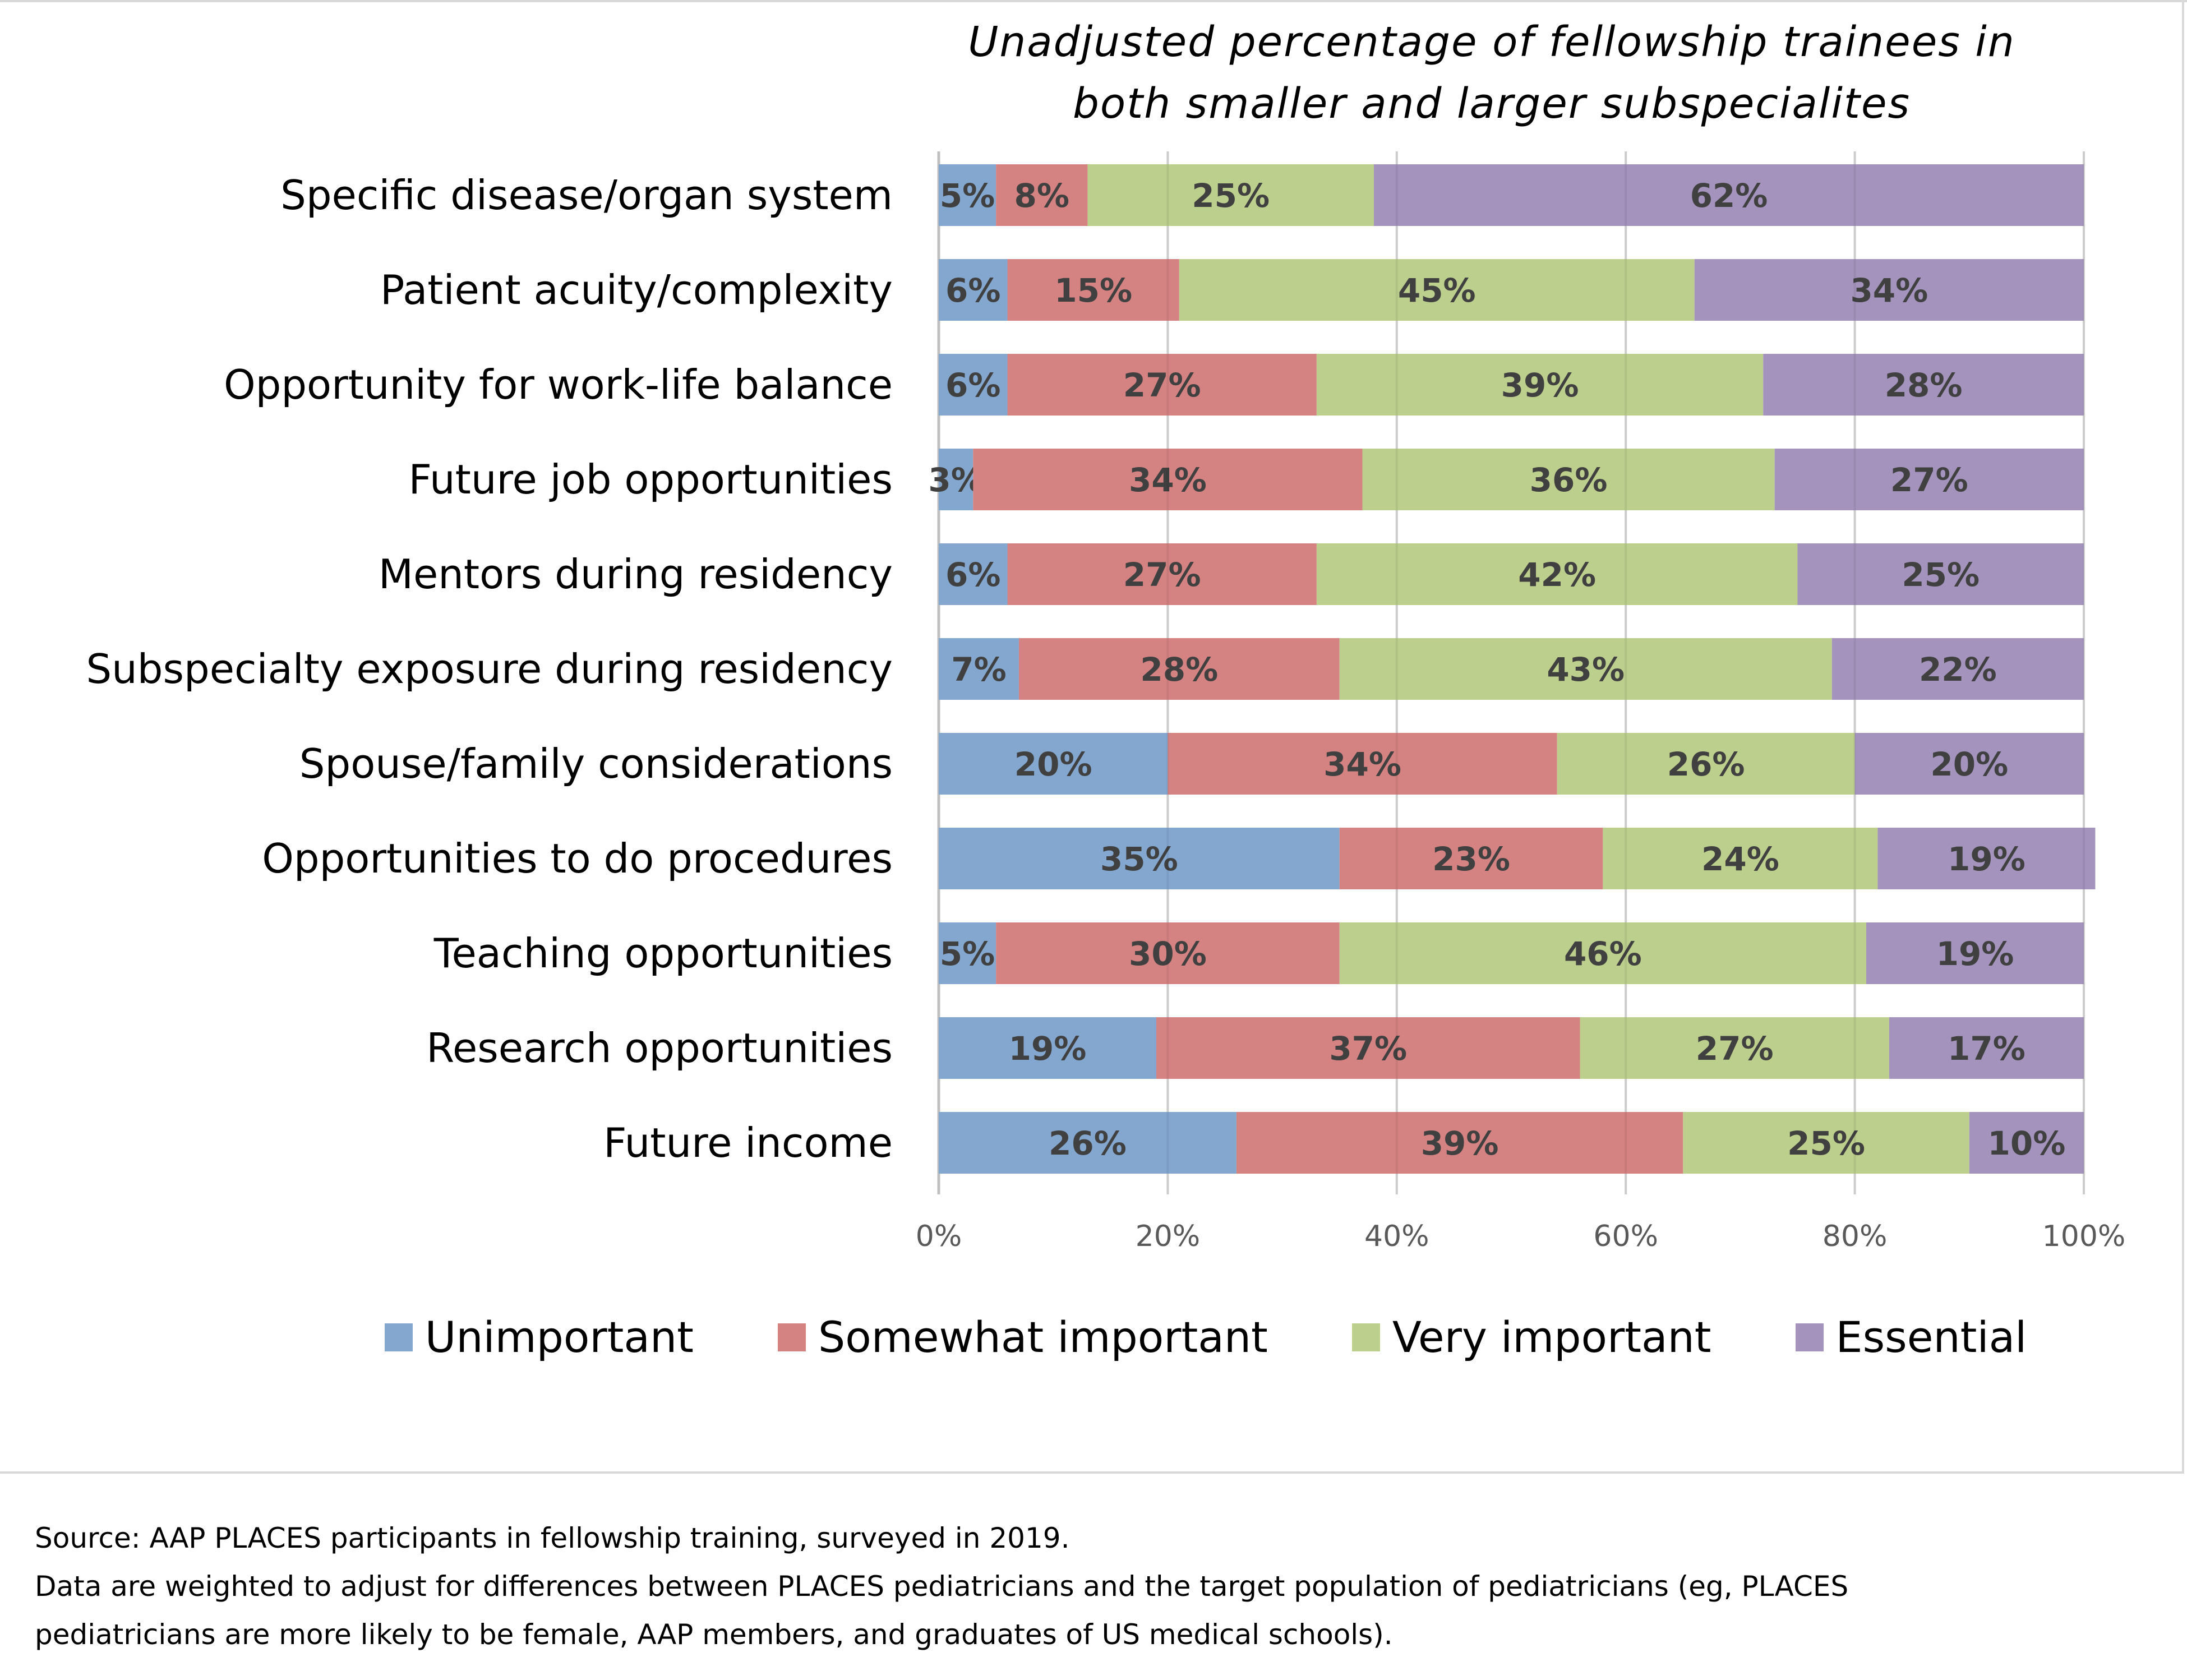 The width and height of the screenshot is (2187, 1680). What do you see at coordinates (1492, 104) in the screenshot?
I see `chart-title-line-2: both smaller and larger subspecialites` at bounding box center [1492, 104].